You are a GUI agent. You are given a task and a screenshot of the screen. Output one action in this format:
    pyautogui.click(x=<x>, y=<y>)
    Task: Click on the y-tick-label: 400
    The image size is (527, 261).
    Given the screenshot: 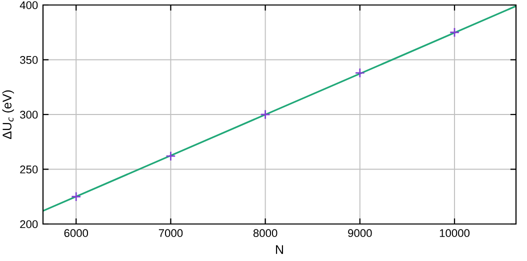 What is the action you would take?
    pyautogui.click(x=29, y=5)
    